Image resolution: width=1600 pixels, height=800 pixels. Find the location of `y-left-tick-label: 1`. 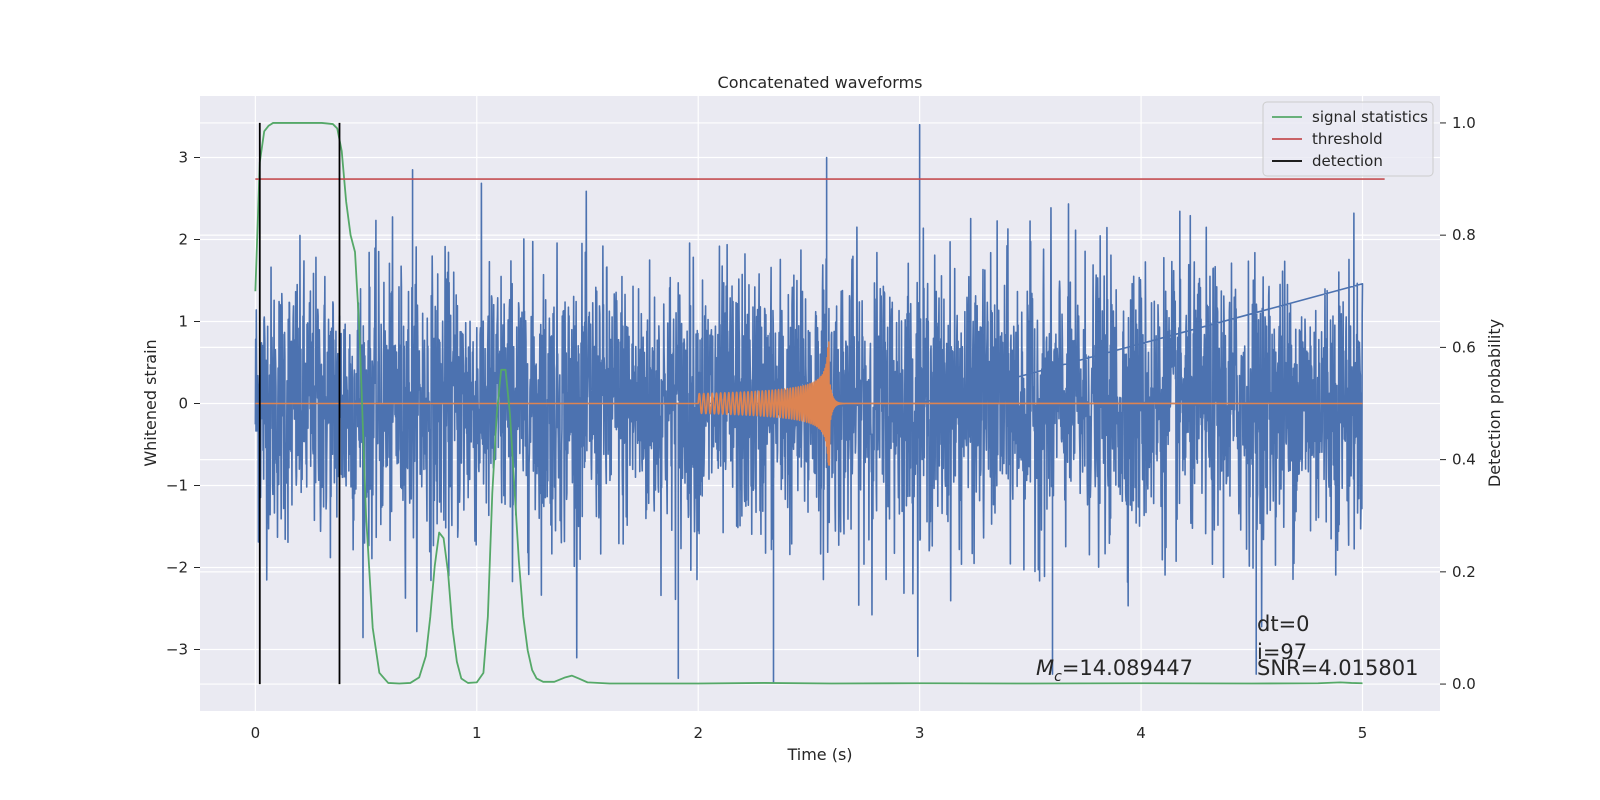

y-left-tick-label: 1 is located at coordinates (183, 322).